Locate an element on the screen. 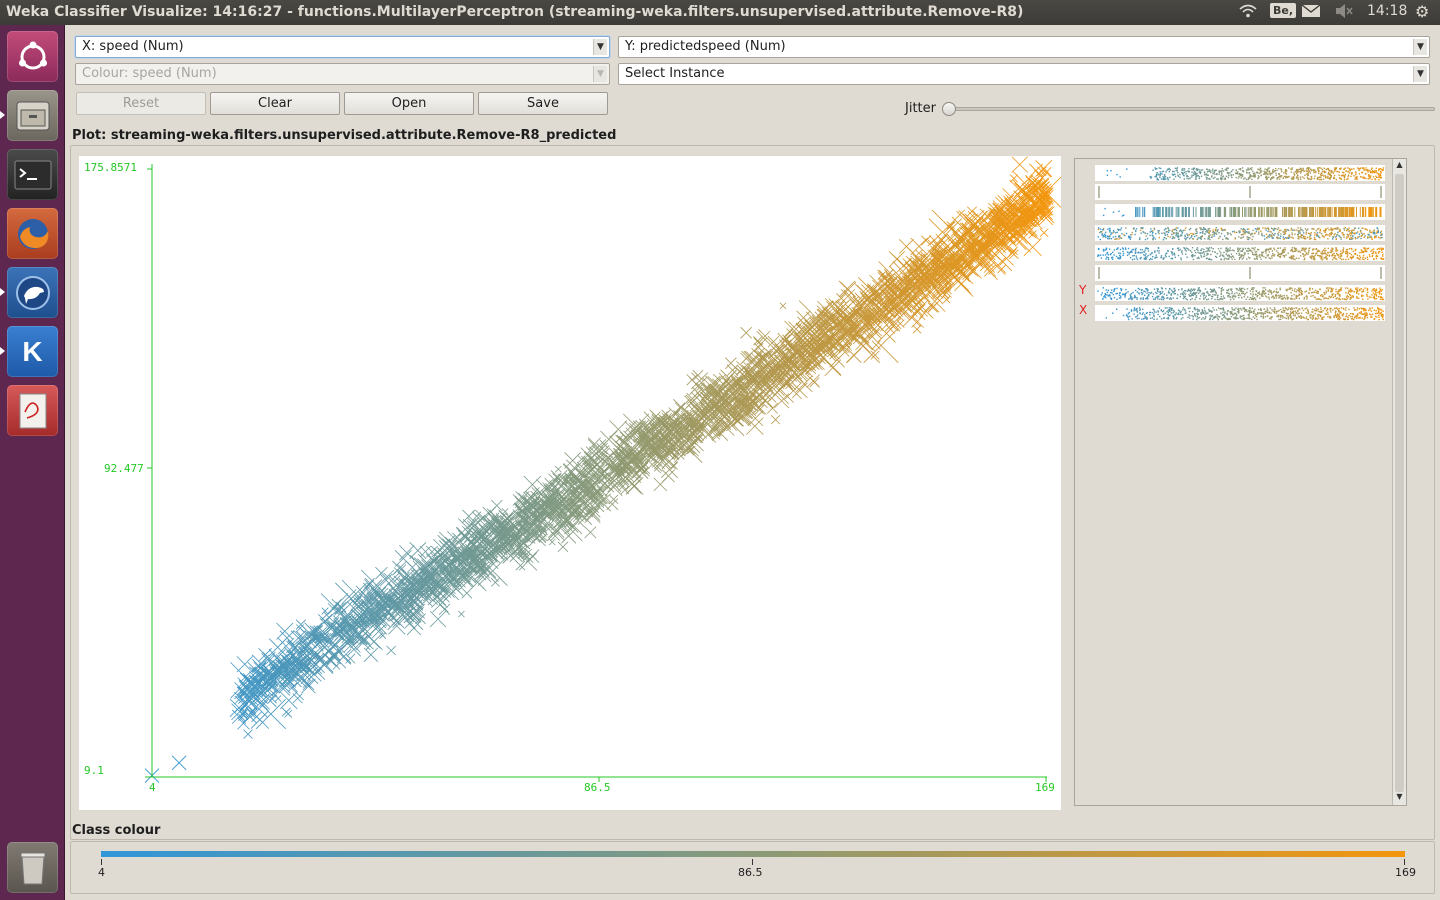  volume-muted-icon is located at coordinates (1344, 13).